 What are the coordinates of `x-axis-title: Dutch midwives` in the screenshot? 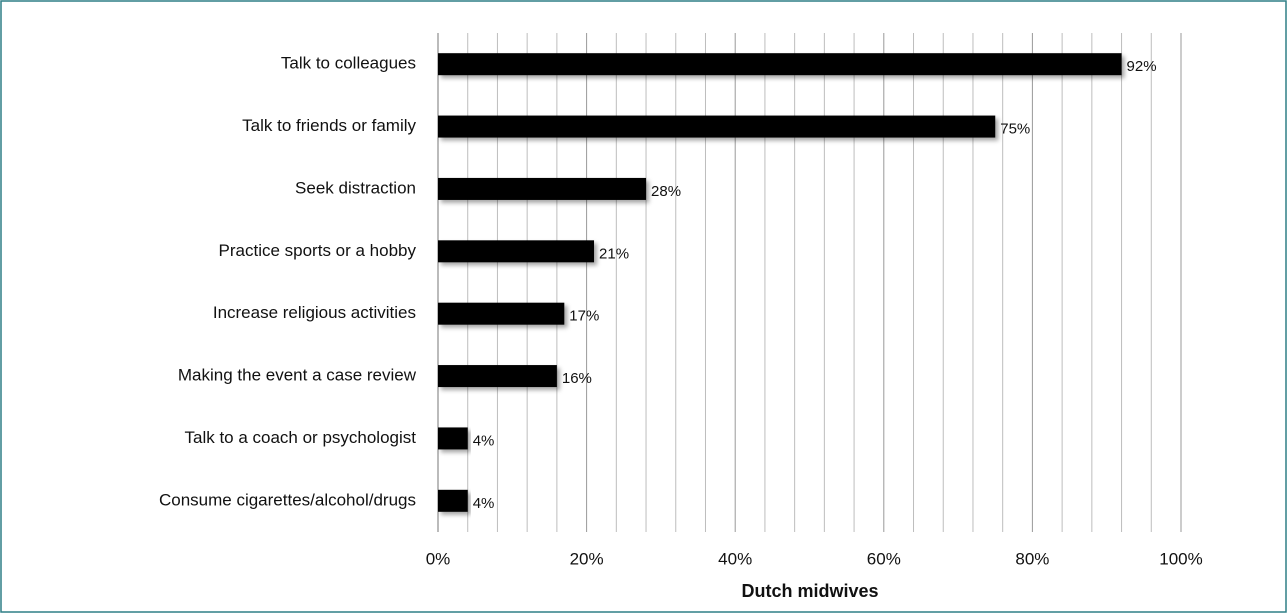 It's located at (809, 591).